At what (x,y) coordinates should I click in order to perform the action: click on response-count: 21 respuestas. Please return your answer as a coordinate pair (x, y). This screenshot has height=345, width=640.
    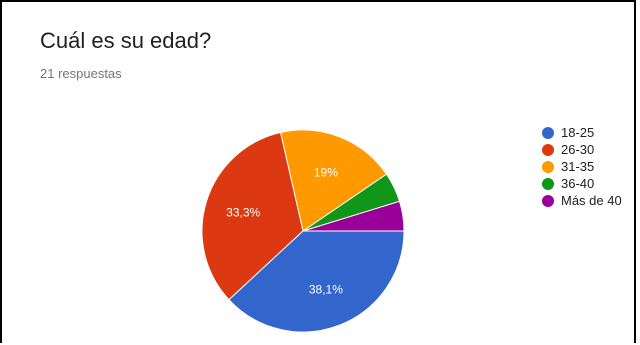
    Looking at the image, I should click on (81, 73).